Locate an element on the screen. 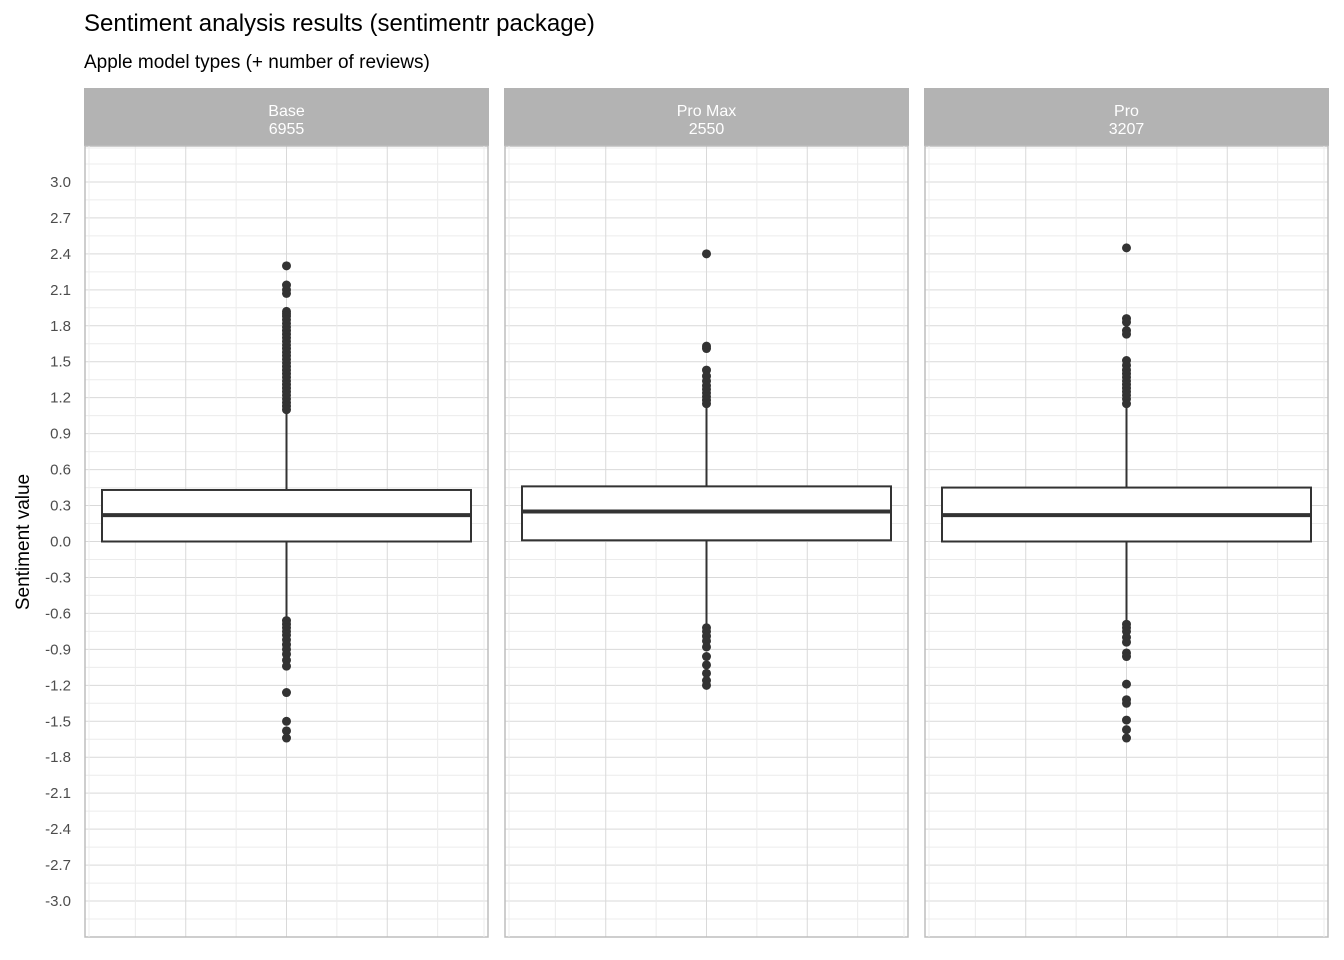  y-tick-label: -0.9 is located at coordinates (58, 649).